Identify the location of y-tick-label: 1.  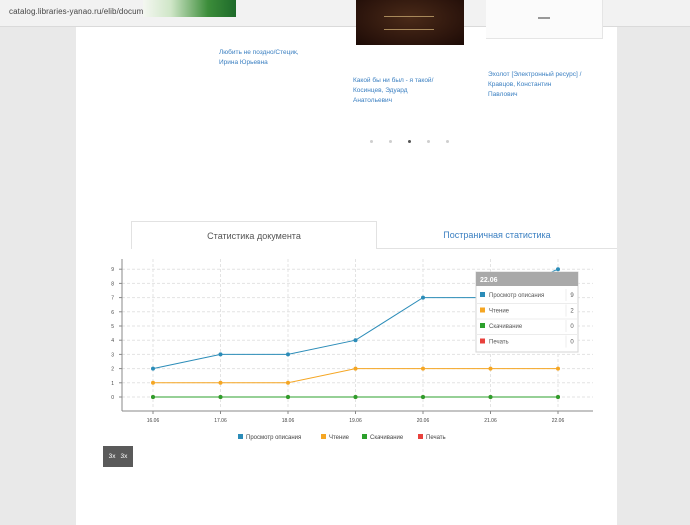
(112, 384).